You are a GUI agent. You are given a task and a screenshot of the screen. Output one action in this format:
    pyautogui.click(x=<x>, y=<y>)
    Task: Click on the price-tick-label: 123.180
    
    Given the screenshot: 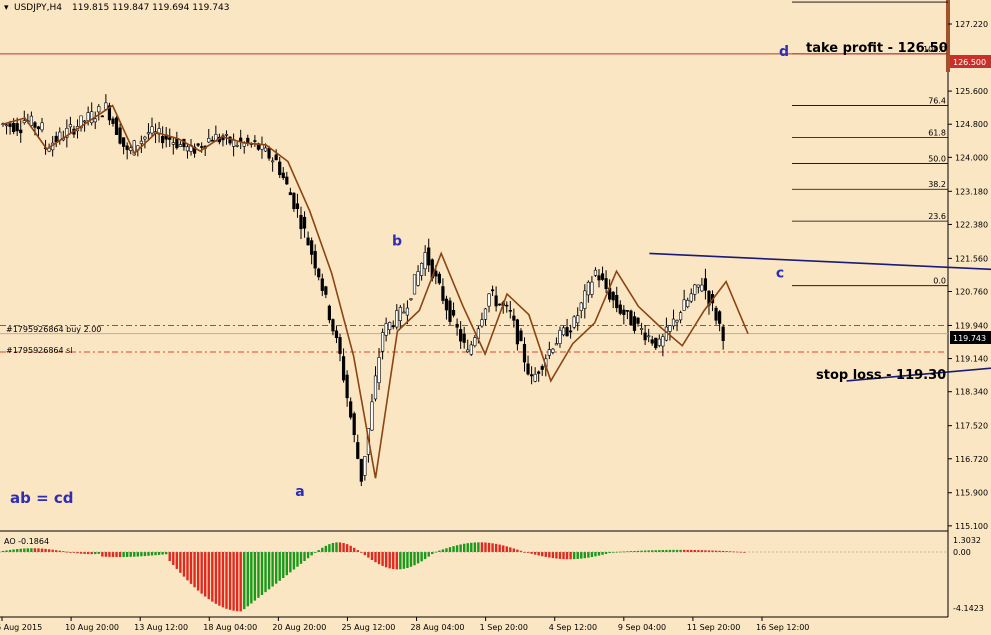 What is the action you would take?
    pyautogui.click(x=971, y=191)
    